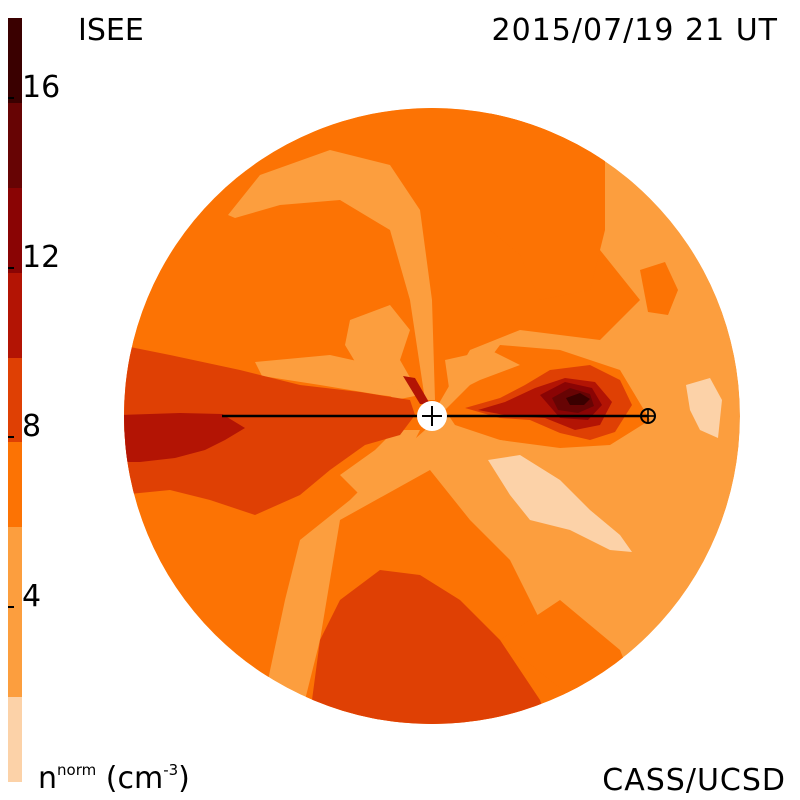  I want to click on colorbar-tick-label: 12, so click(34, 257).